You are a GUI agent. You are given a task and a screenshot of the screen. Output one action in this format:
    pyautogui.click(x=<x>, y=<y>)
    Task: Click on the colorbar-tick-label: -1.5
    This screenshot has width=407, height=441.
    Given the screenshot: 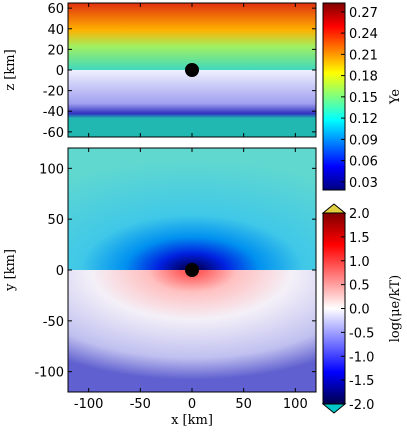 What is the action you would take?
    pyautogui.click(x=361, y=381)
    